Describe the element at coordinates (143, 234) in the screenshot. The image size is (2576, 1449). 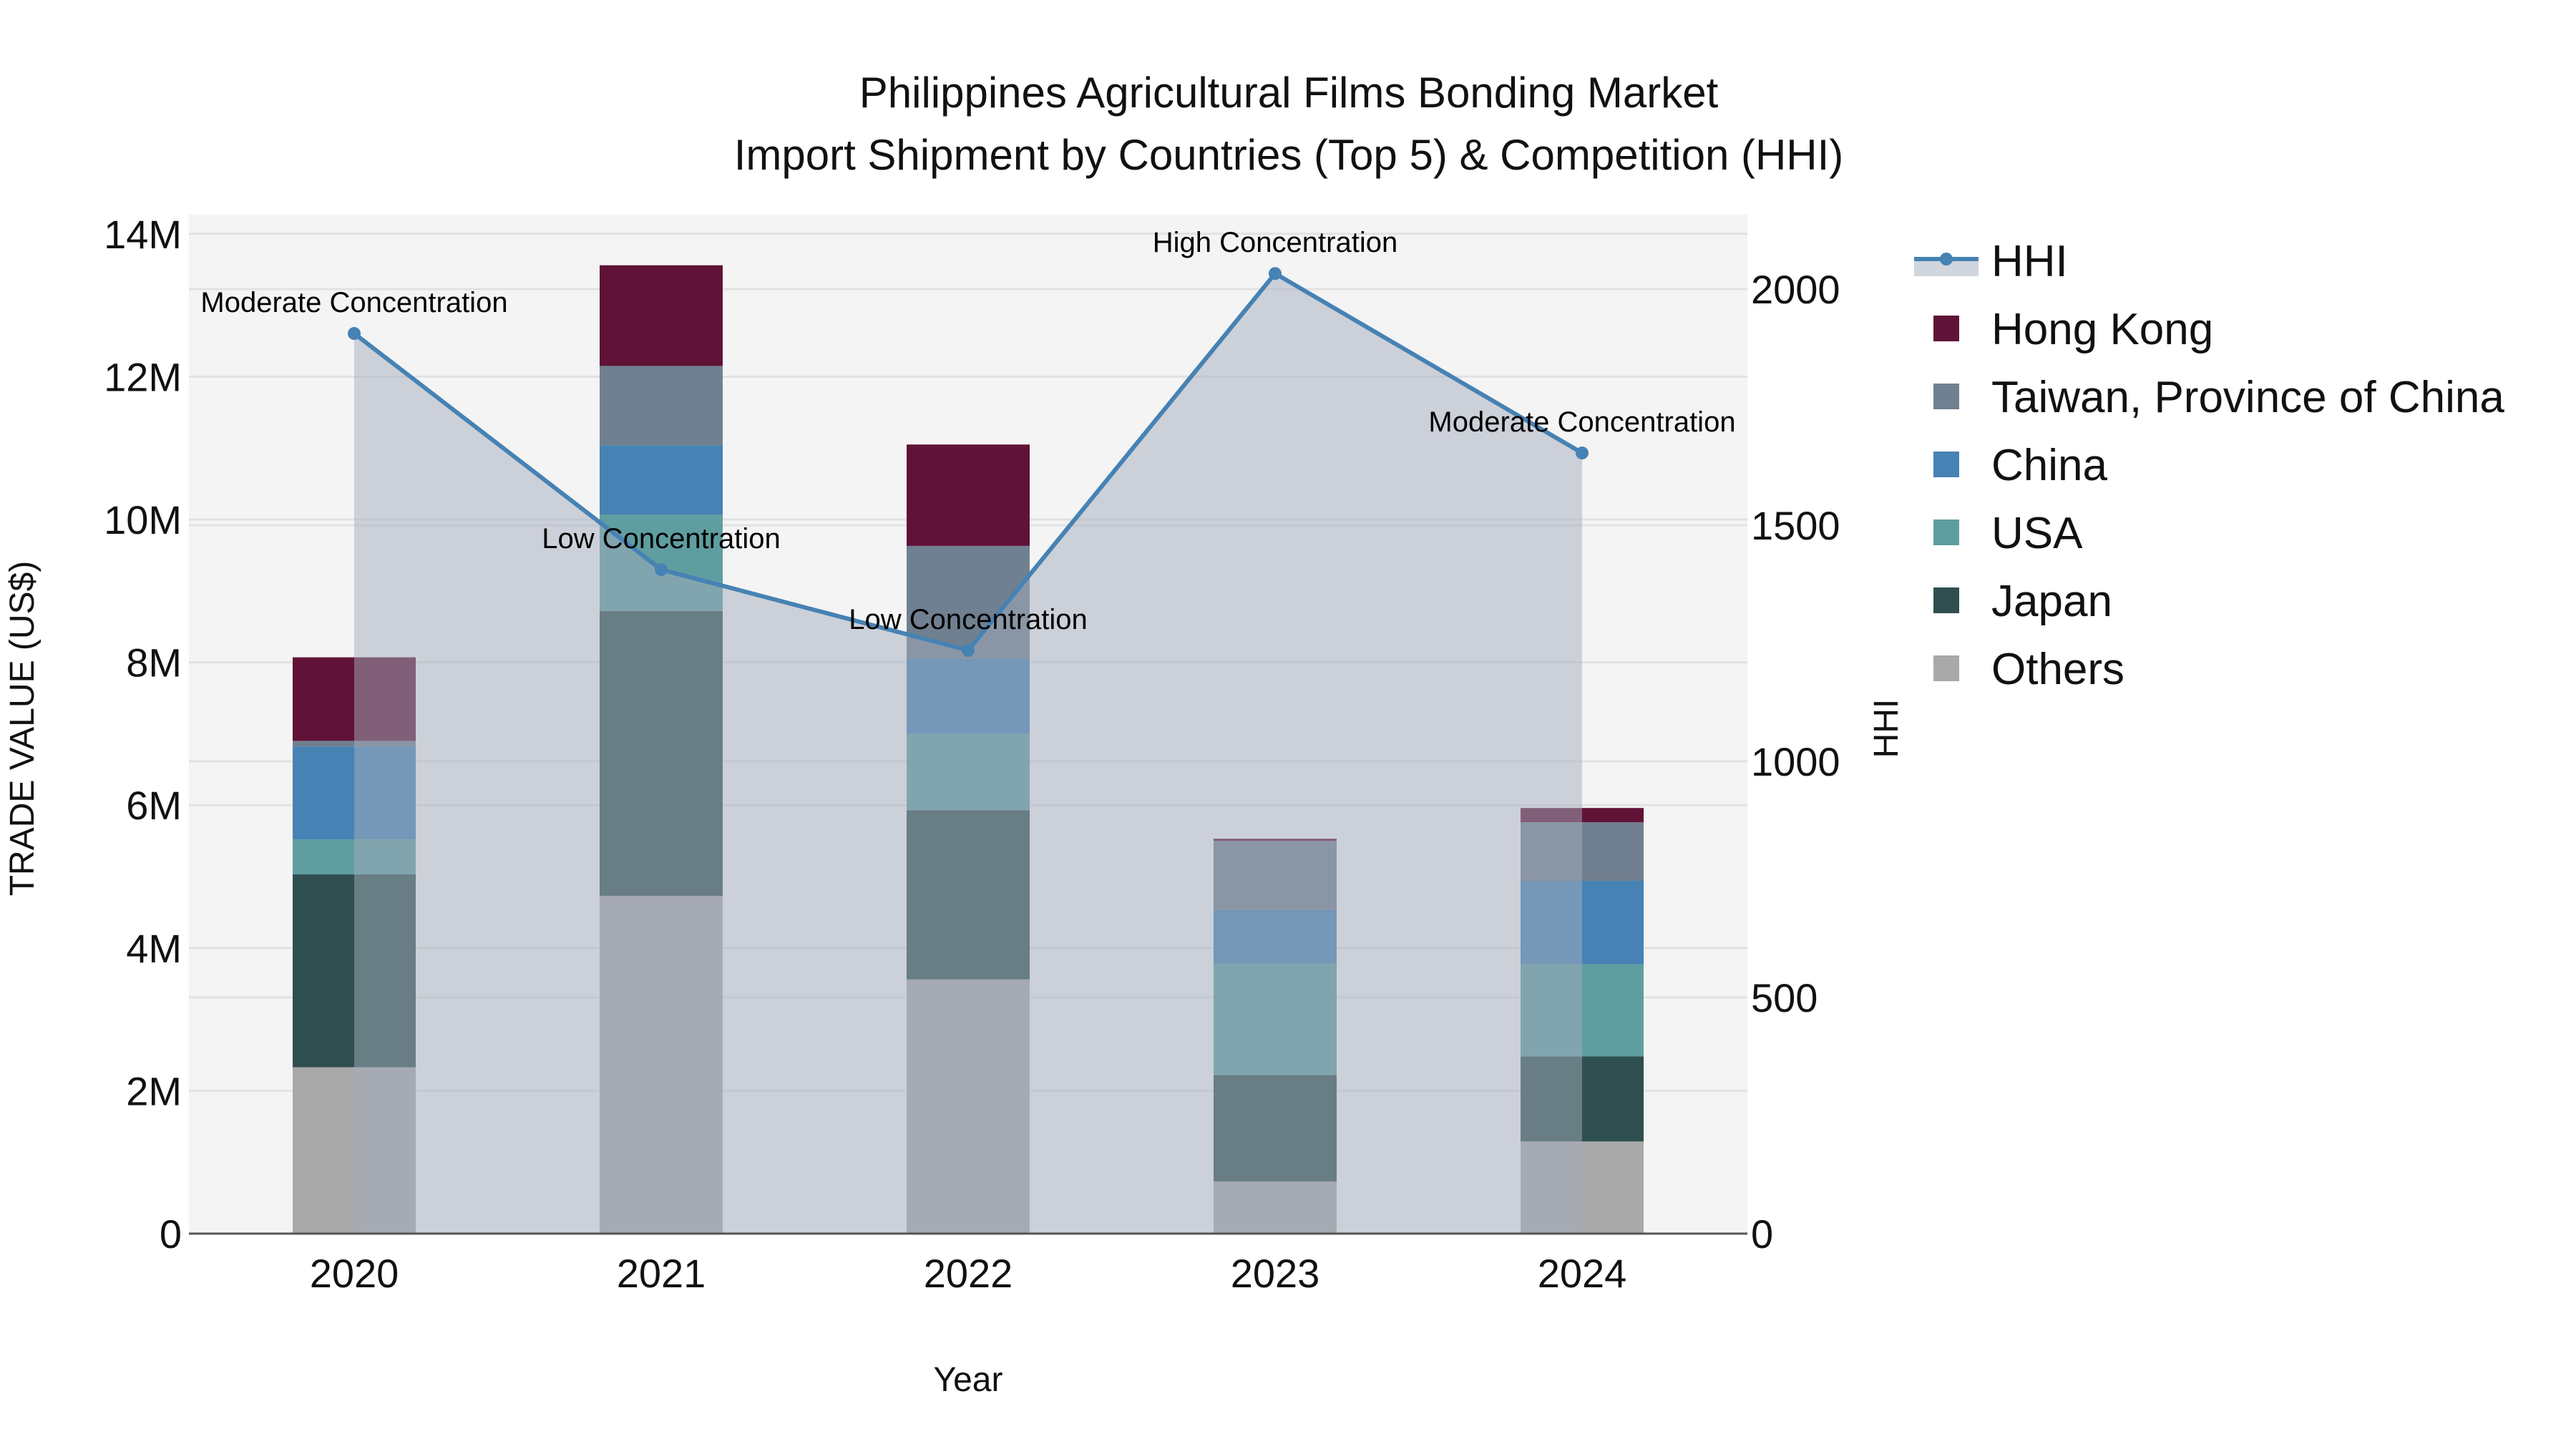
I see `y-tick-label: 14M` at that location.